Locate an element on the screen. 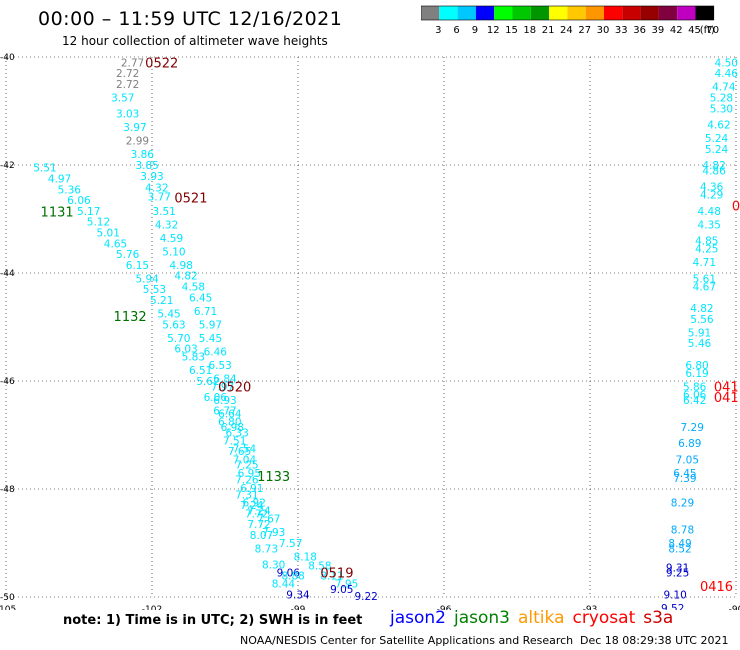 The image size is (740, 650). color-scale-tick: 27 is located at coordinates (584, 30).